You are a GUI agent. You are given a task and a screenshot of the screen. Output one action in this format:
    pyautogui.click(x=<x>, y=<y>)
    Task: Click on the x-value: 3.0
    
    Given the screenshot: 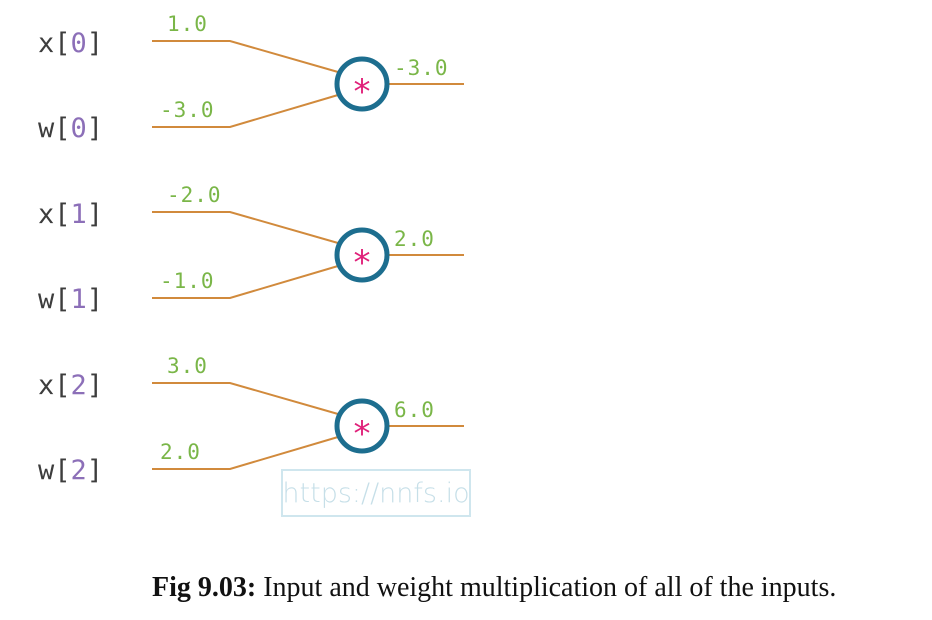 What is the action you would take?
    pyautogui.click(x=187, y=366)
    